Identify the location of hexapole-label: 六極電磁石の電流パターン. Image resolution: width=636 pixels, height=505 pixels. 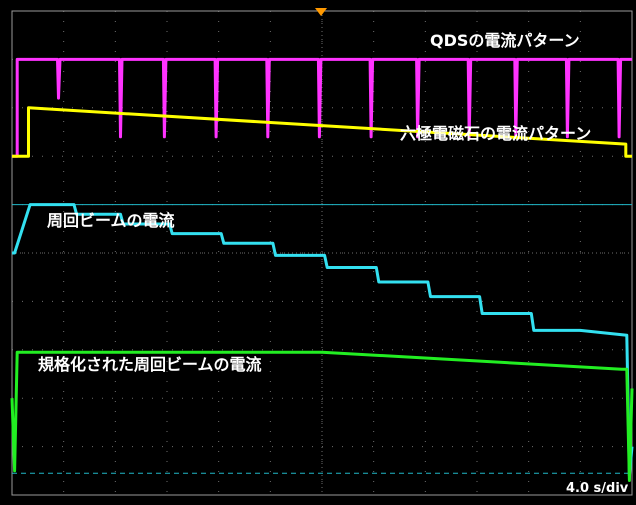
(495, 133).